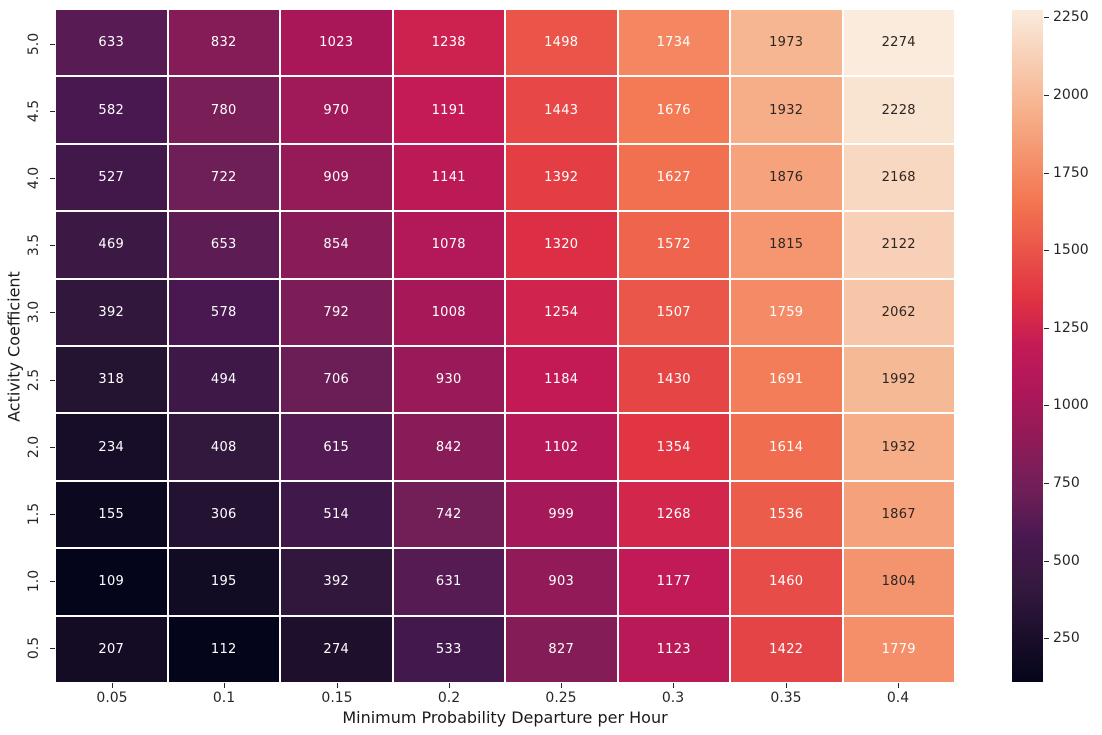 The image size is (1102, 735). I want to click on colorbar-tick-label: 500, so click(1066, 561).